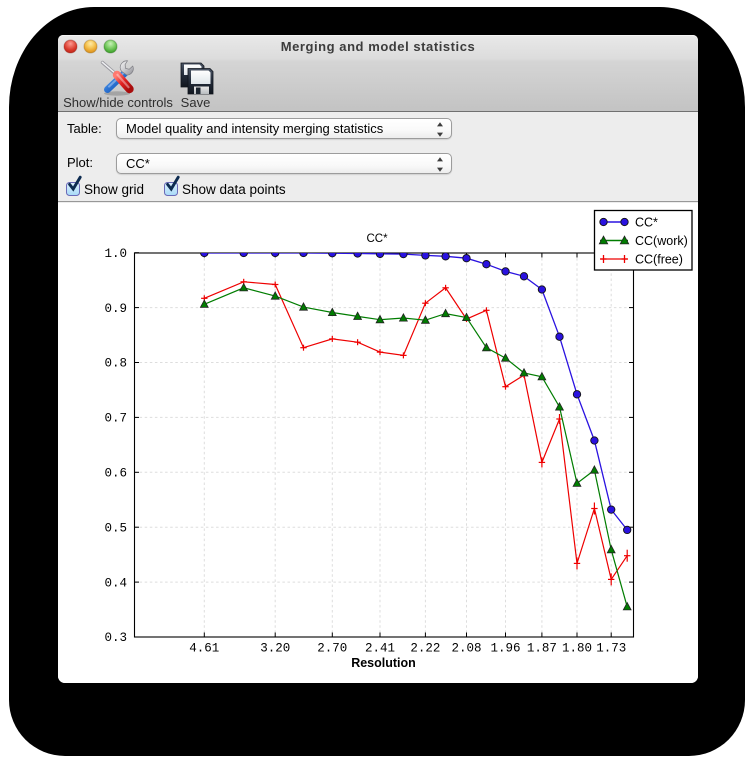 Image resolution: width=754 pixels, height=764 pixels. What do you see at coordinates (115, 309) in the screenshot?
I see `svg-text: 0.9` at bounding box center [115, 309].